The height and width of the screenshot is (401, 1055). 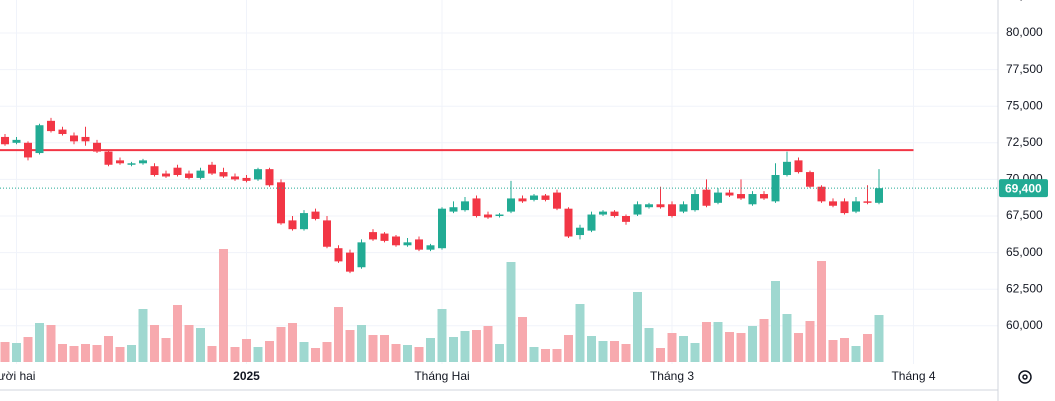 I want to click on gear-hub, so click(x=1025, y=377).